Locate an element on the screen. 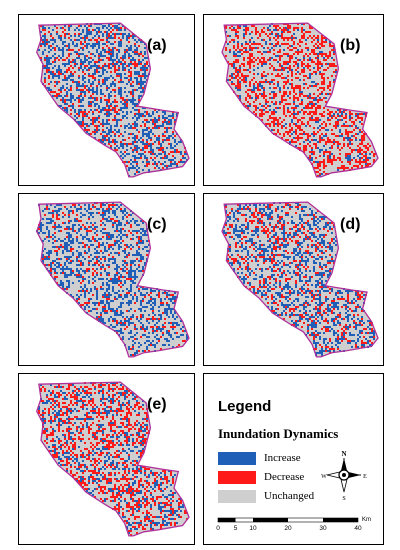 The width and height of the screenshot is (400, 550). legend-title: Legend is located at coordinates (245, 406).